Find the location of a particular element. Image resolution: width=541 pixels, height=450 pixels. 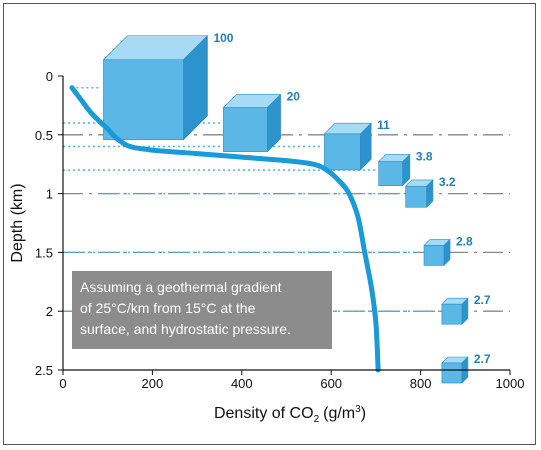

density-cube-5: 2.8 is located at coordinates (448, 250).